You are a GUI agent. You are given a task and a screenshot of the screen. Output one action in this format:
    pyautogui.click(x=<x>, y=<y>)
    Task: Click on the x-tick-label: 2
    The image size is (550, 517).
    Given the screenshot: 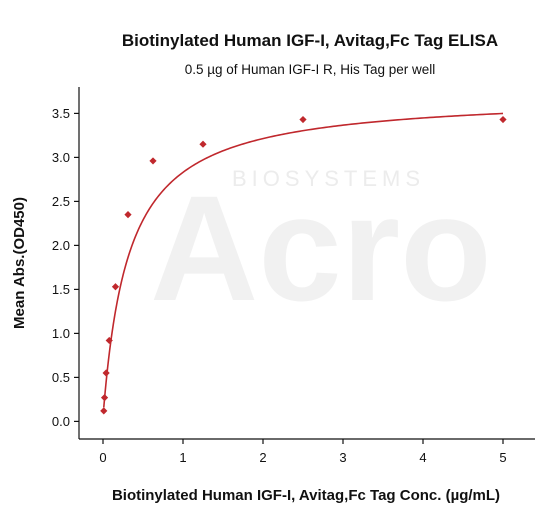 What is the action you would take?
    pyautogui.click(x=262, y=457)
    